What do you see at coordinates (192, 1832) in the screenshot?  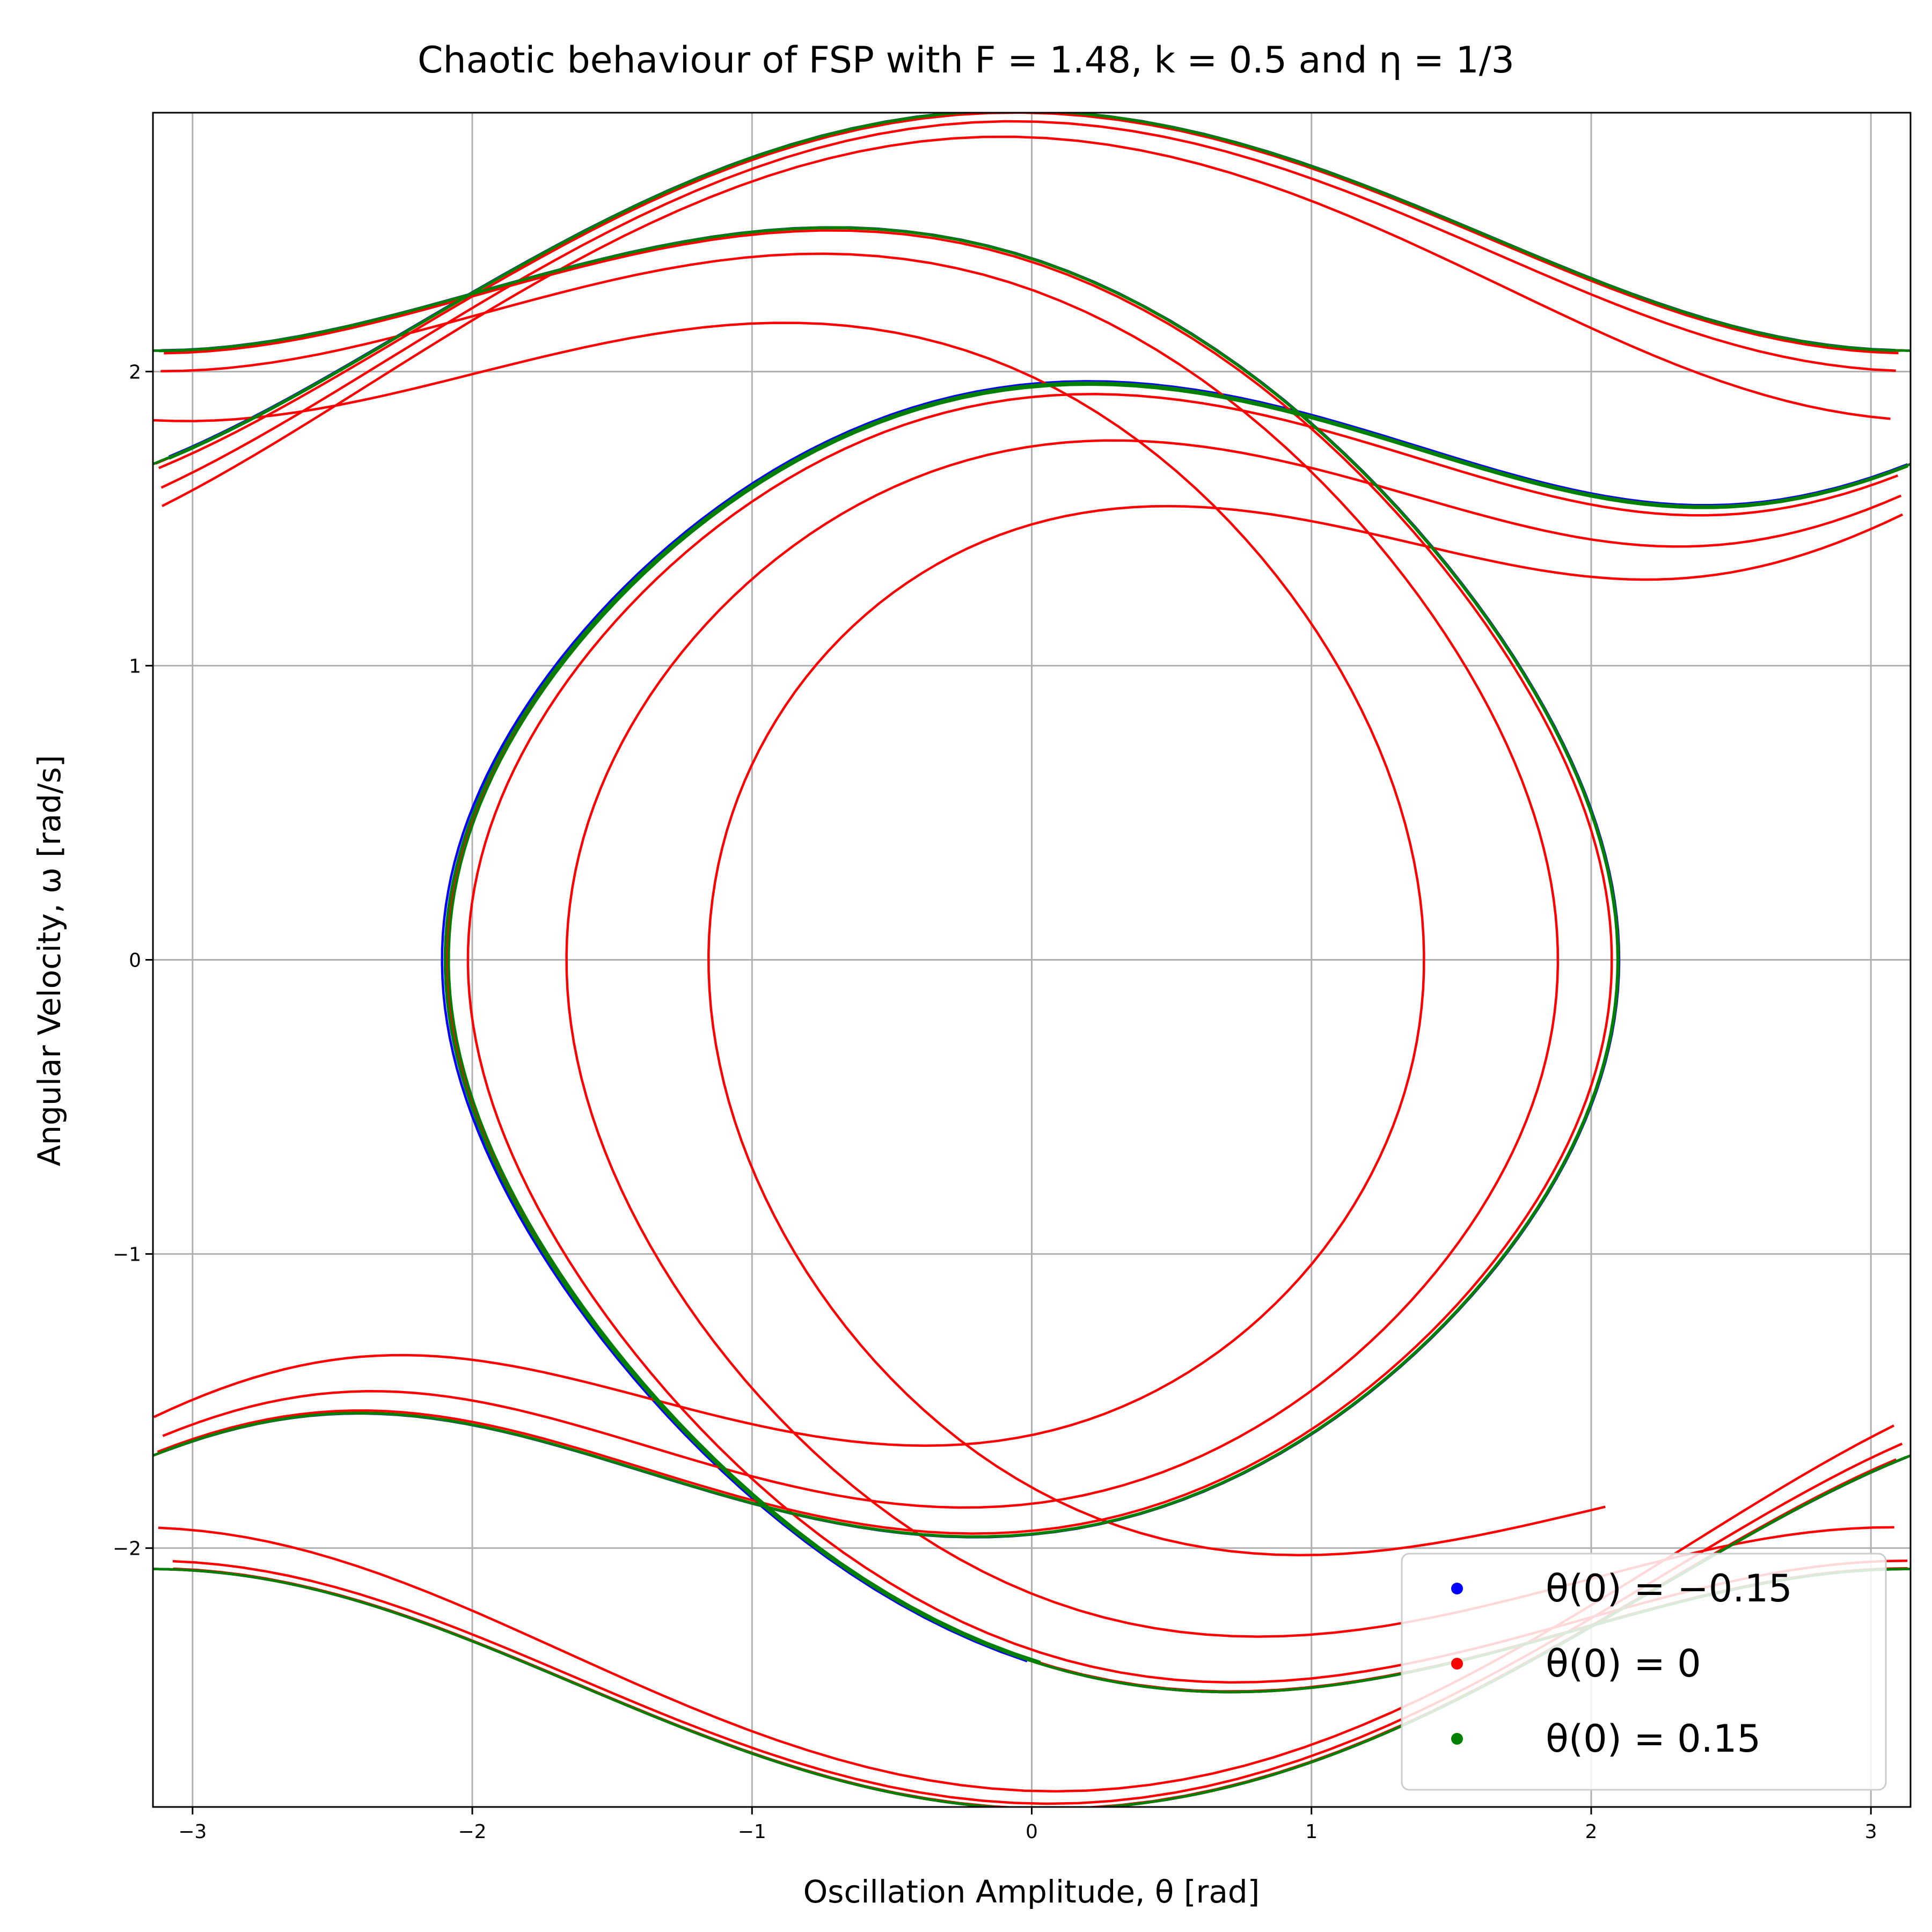 I see `x-tick-label: −3` at bounding box center [192, 1832].